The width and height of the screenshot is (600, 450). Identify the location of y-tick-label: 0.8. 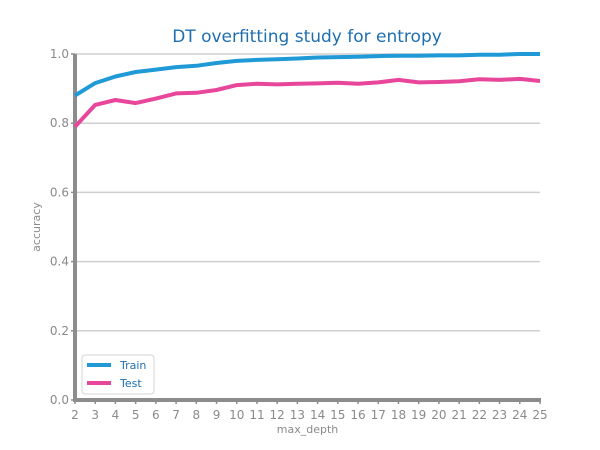
(59, 123).